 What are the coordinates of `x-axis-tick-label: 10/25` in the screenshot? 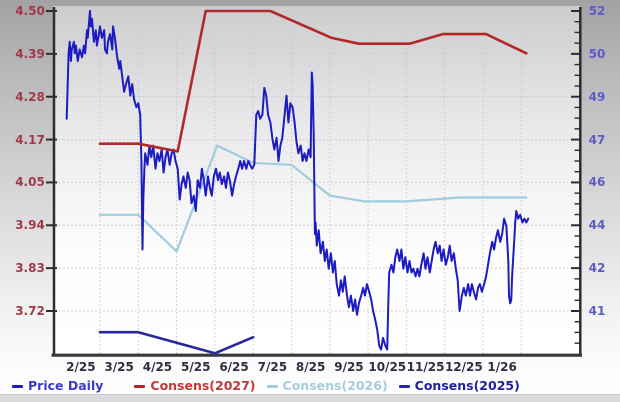 It's located at (387, 367).